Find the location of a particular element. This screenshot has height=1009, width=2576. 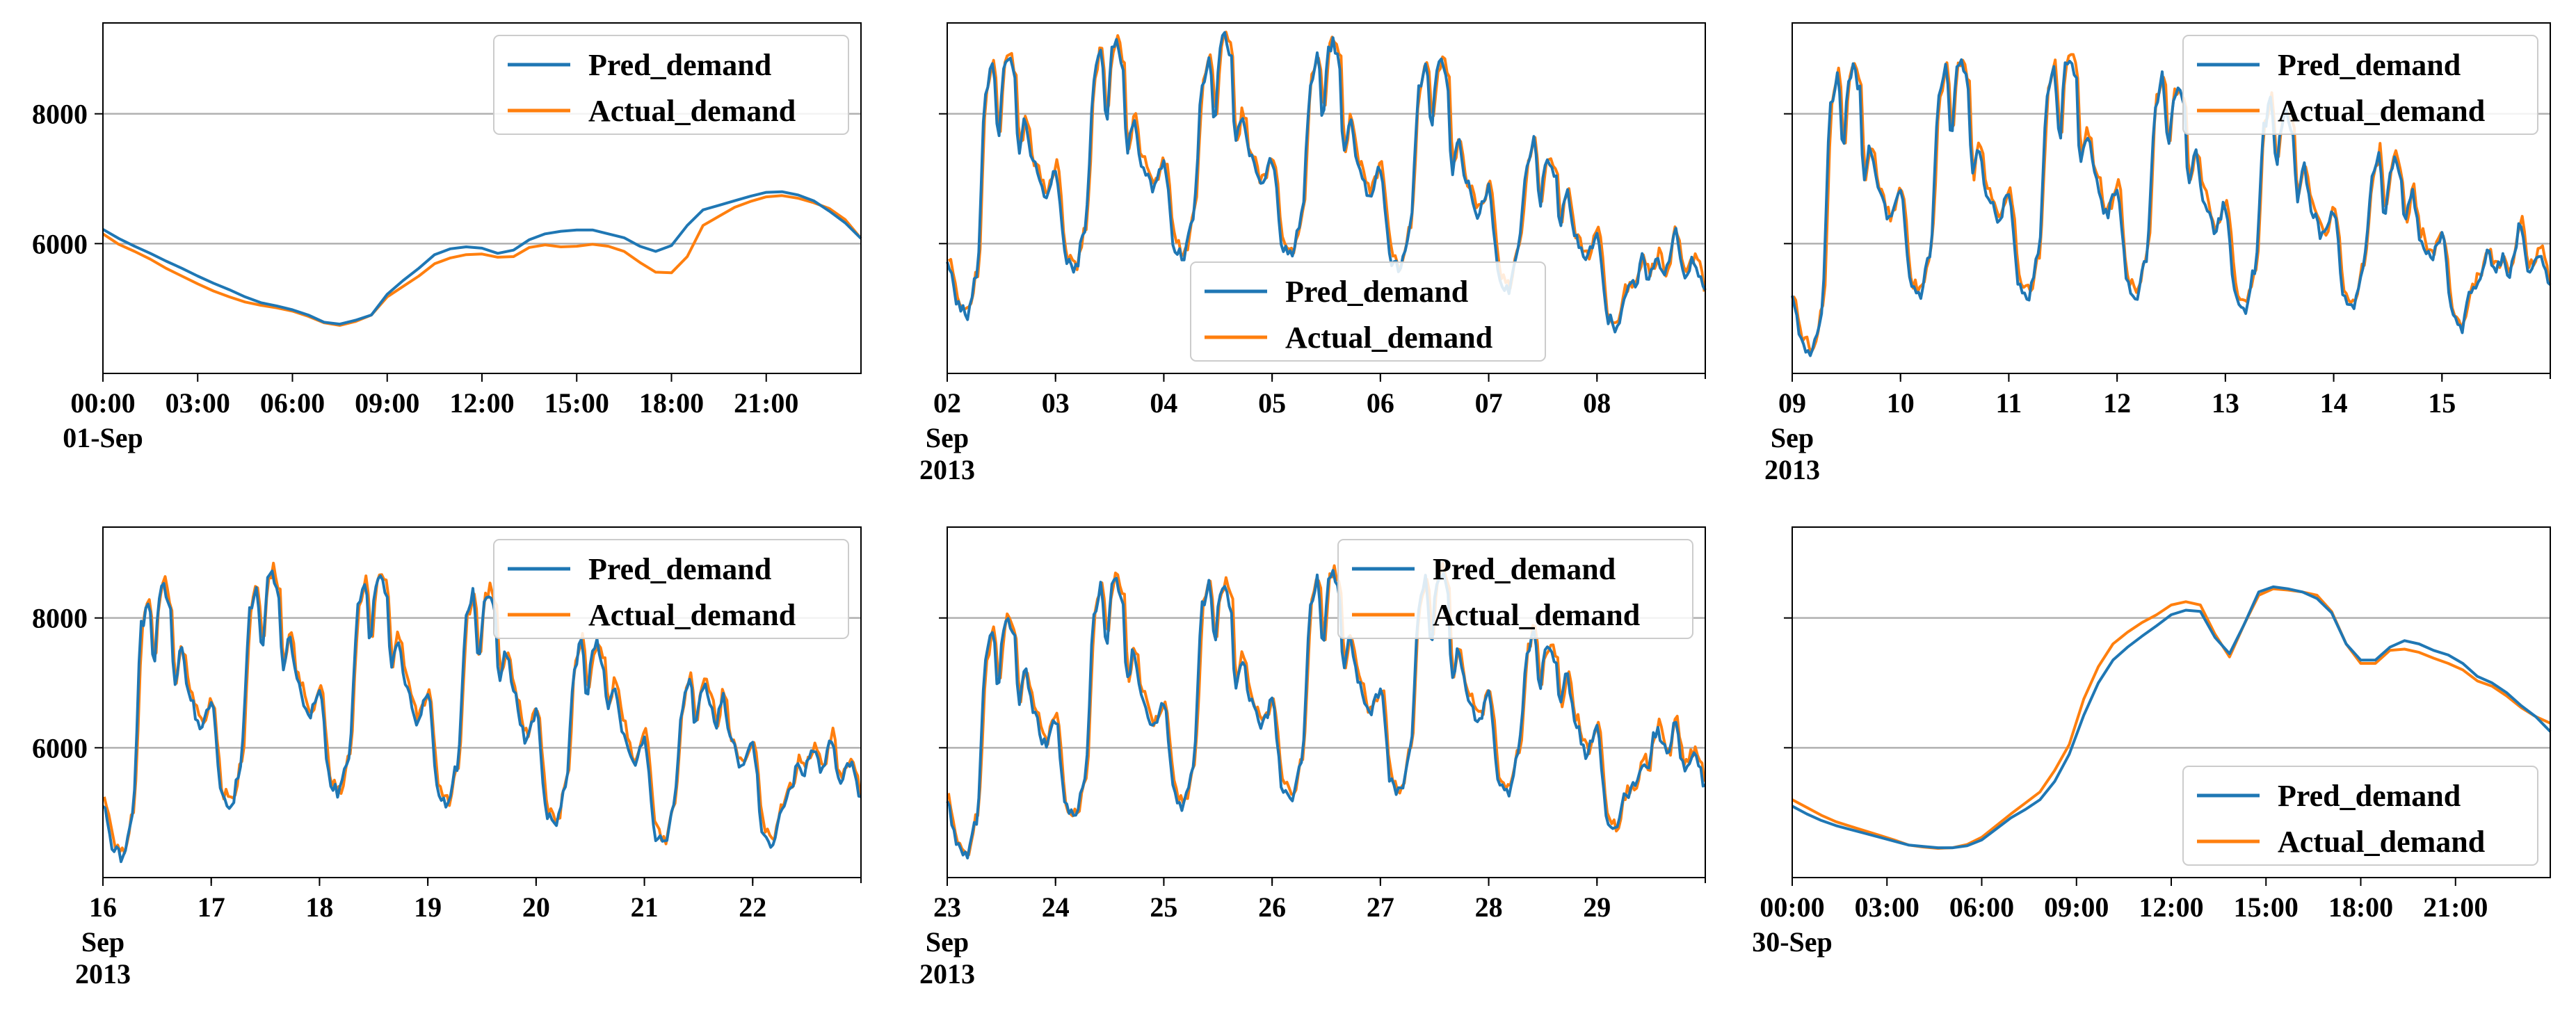

x-tick-label: 09 is located at coordinates (1792, 403).